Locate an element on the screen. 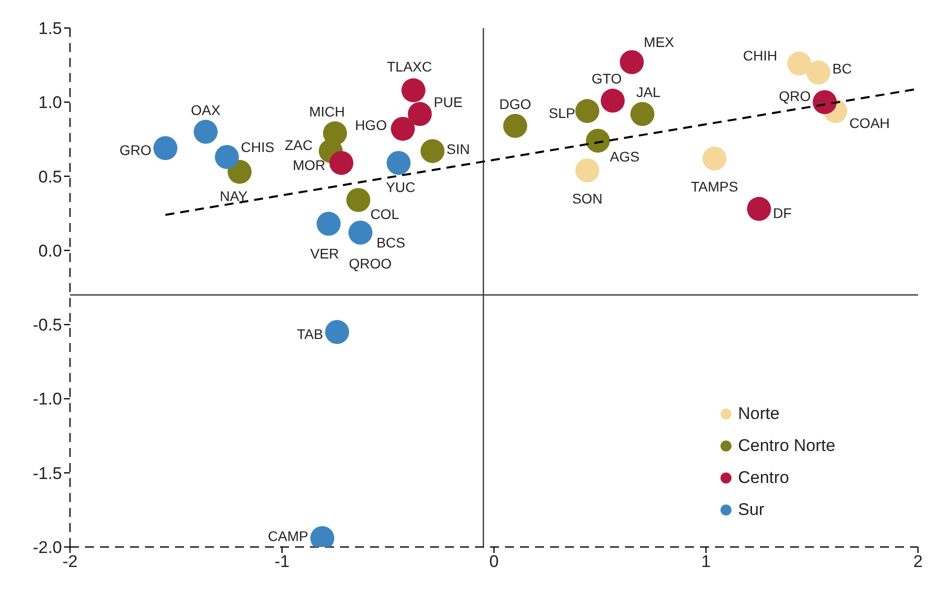 This screenshot has width=940, height=605. annotation: BC is located at coordinates (842, 68).